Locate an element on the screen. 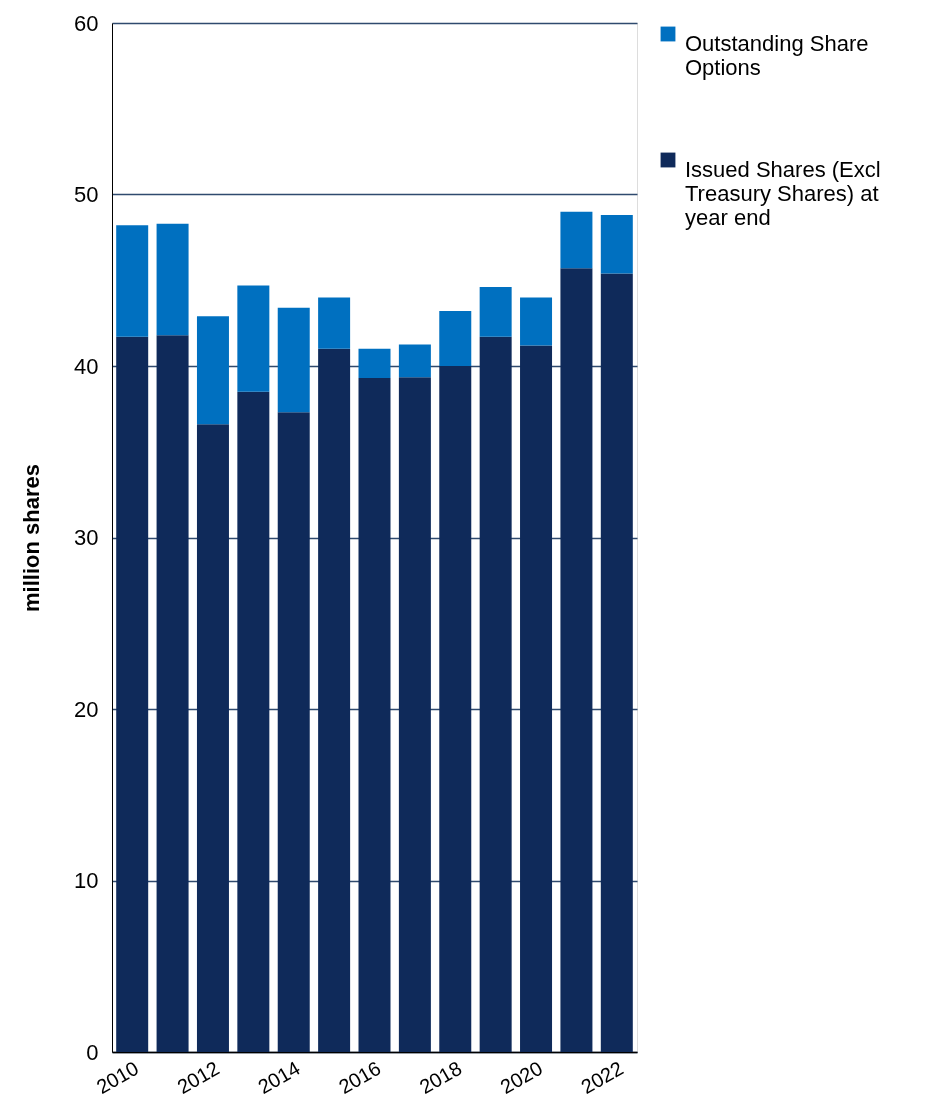 This screenshot has width=939, height=1115. x-tick-label: 2016 is located at coordinates (359, 1077).